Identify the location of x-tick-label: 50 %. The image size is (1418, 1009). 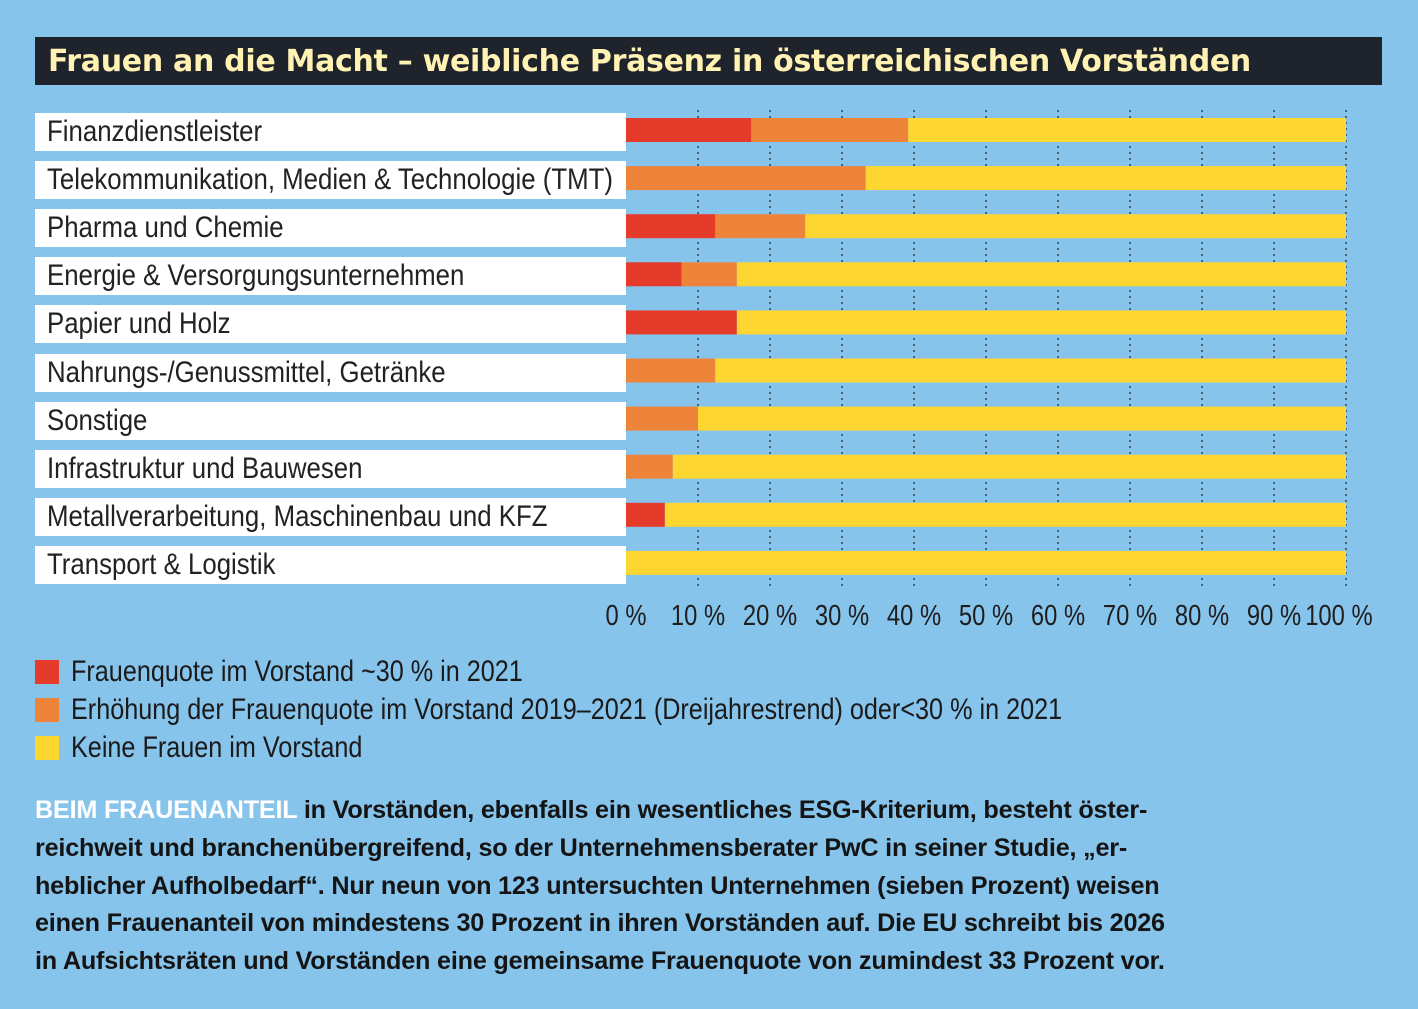
(986, 616).